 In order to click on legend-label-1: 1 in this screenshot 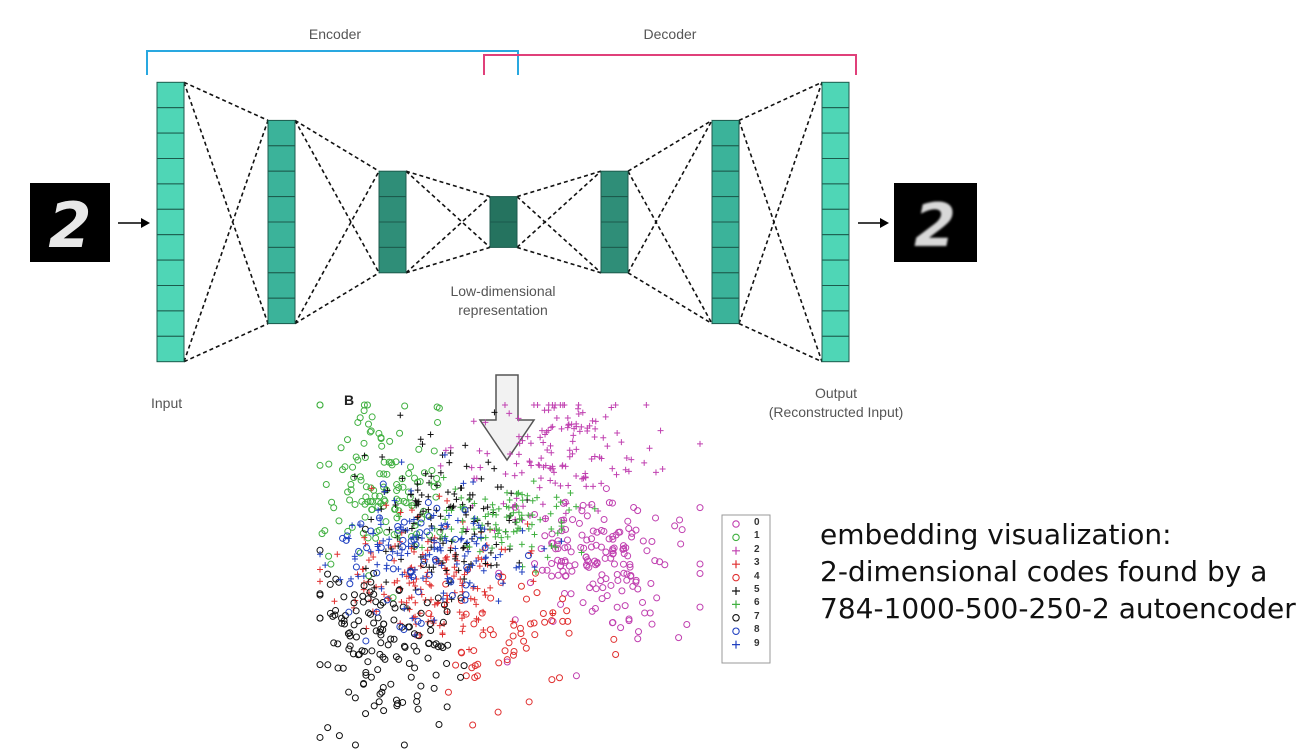, I will do `click(757, 536)`.